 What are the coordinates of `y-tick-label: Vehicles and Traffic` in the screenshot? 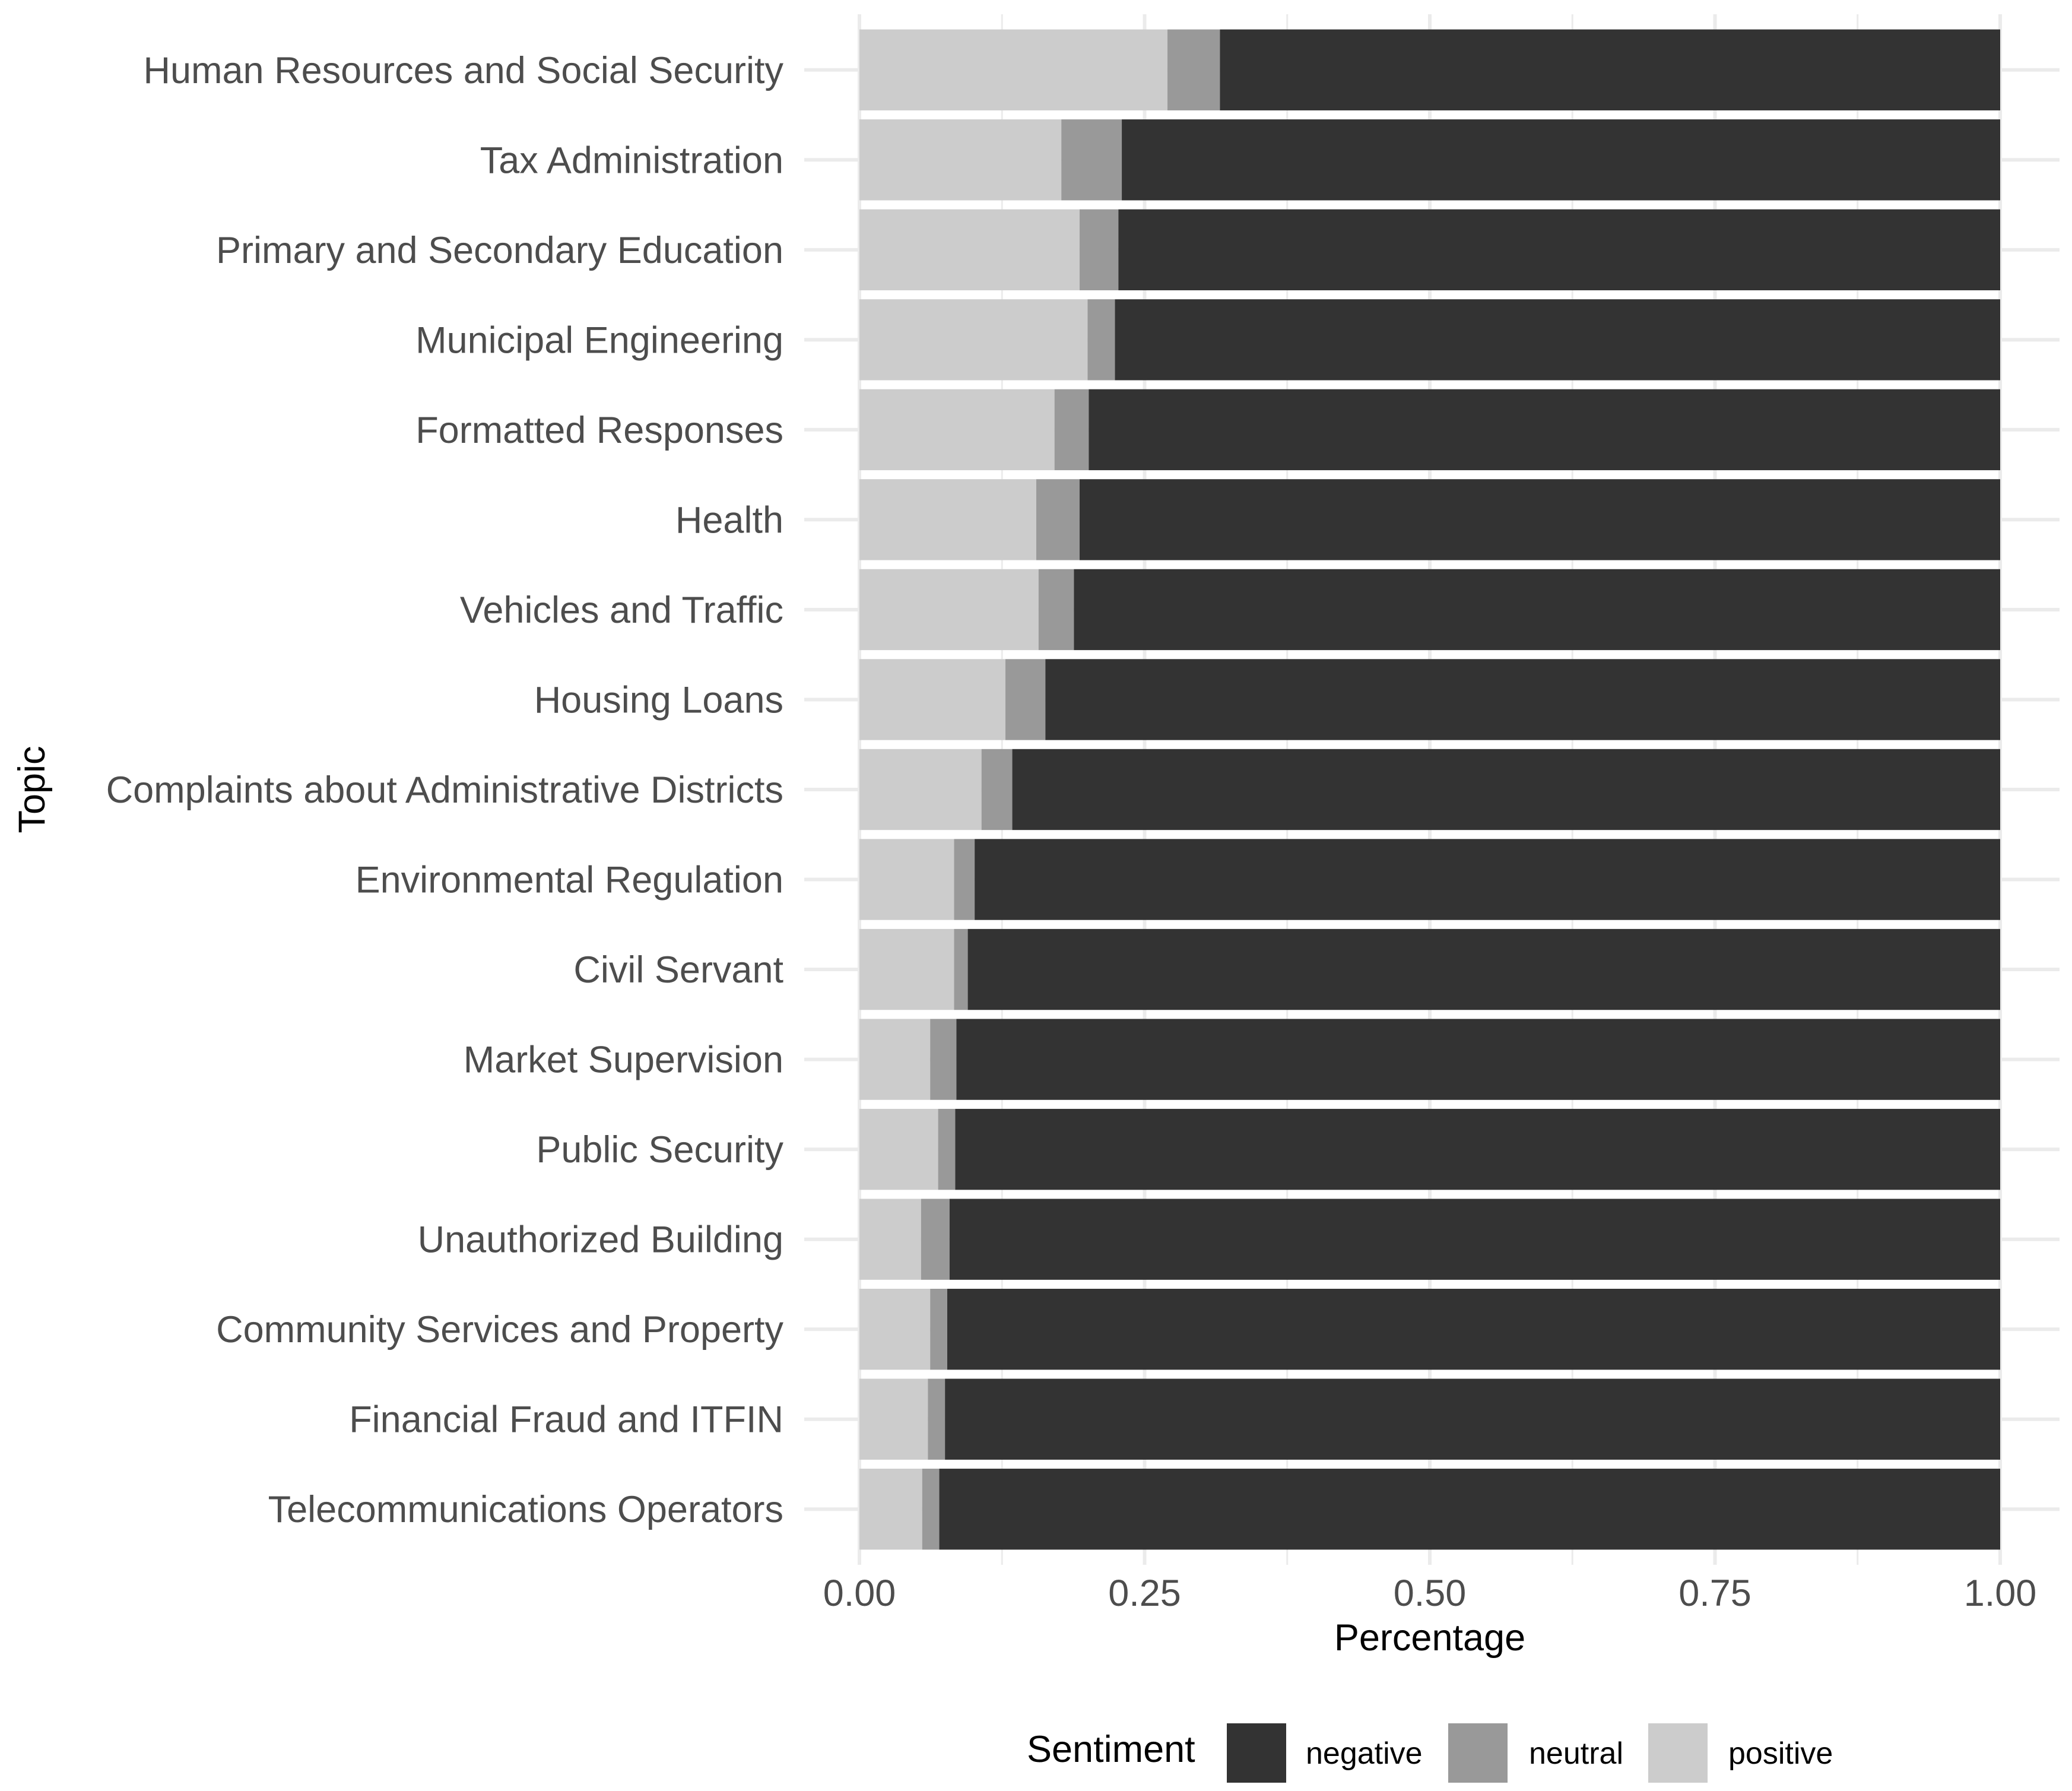 It's located at (621, 610).